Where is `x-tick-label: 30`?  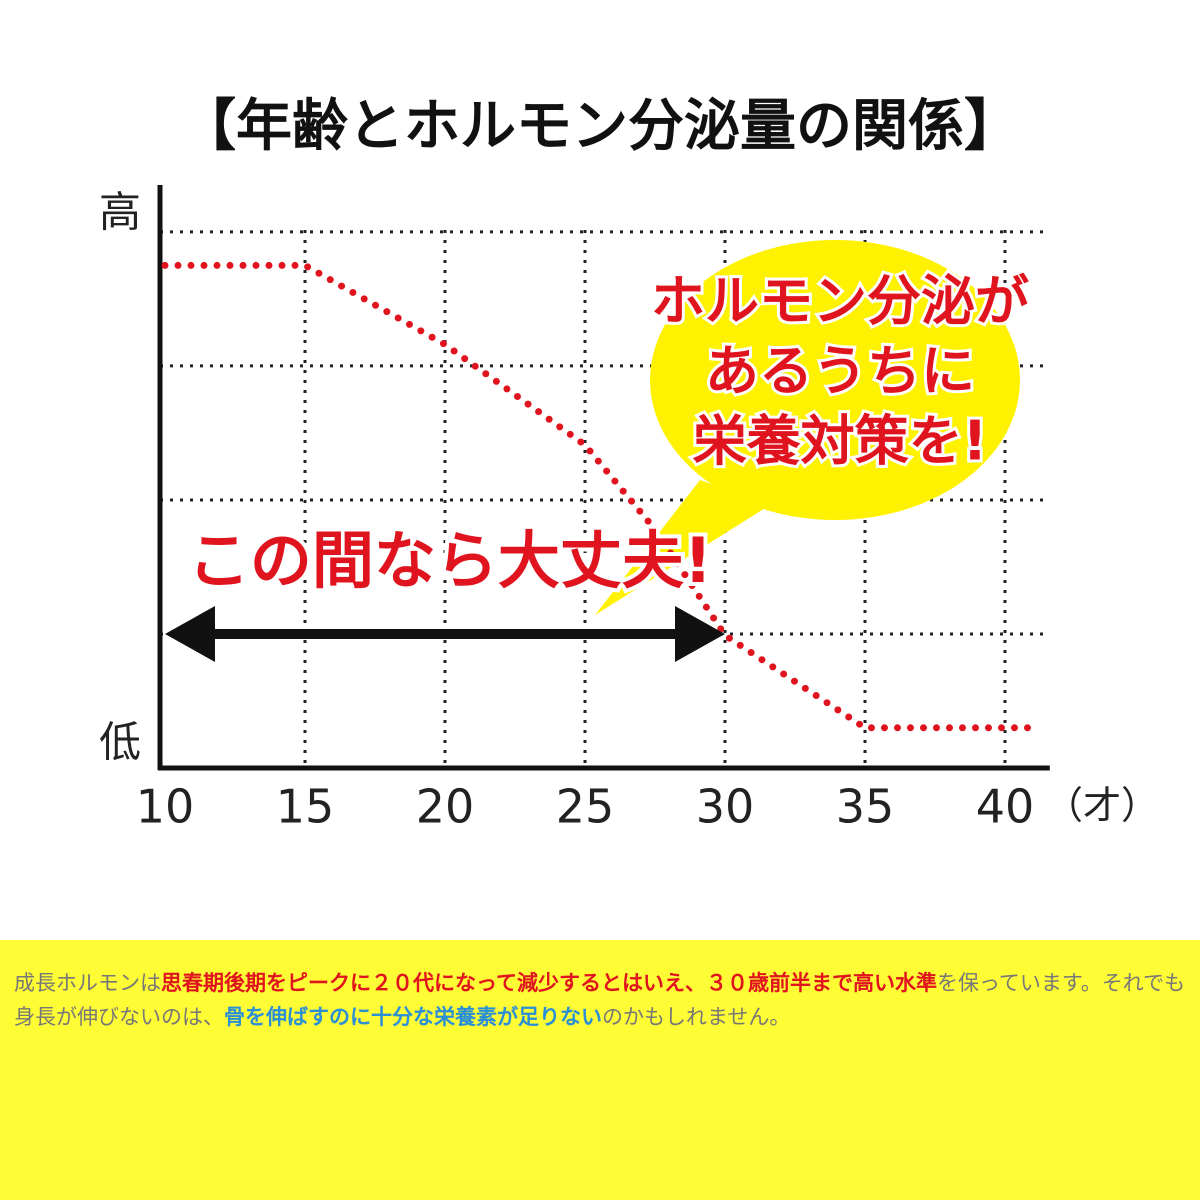
x-tick-label: 30 is located at coordinates (725, 807).